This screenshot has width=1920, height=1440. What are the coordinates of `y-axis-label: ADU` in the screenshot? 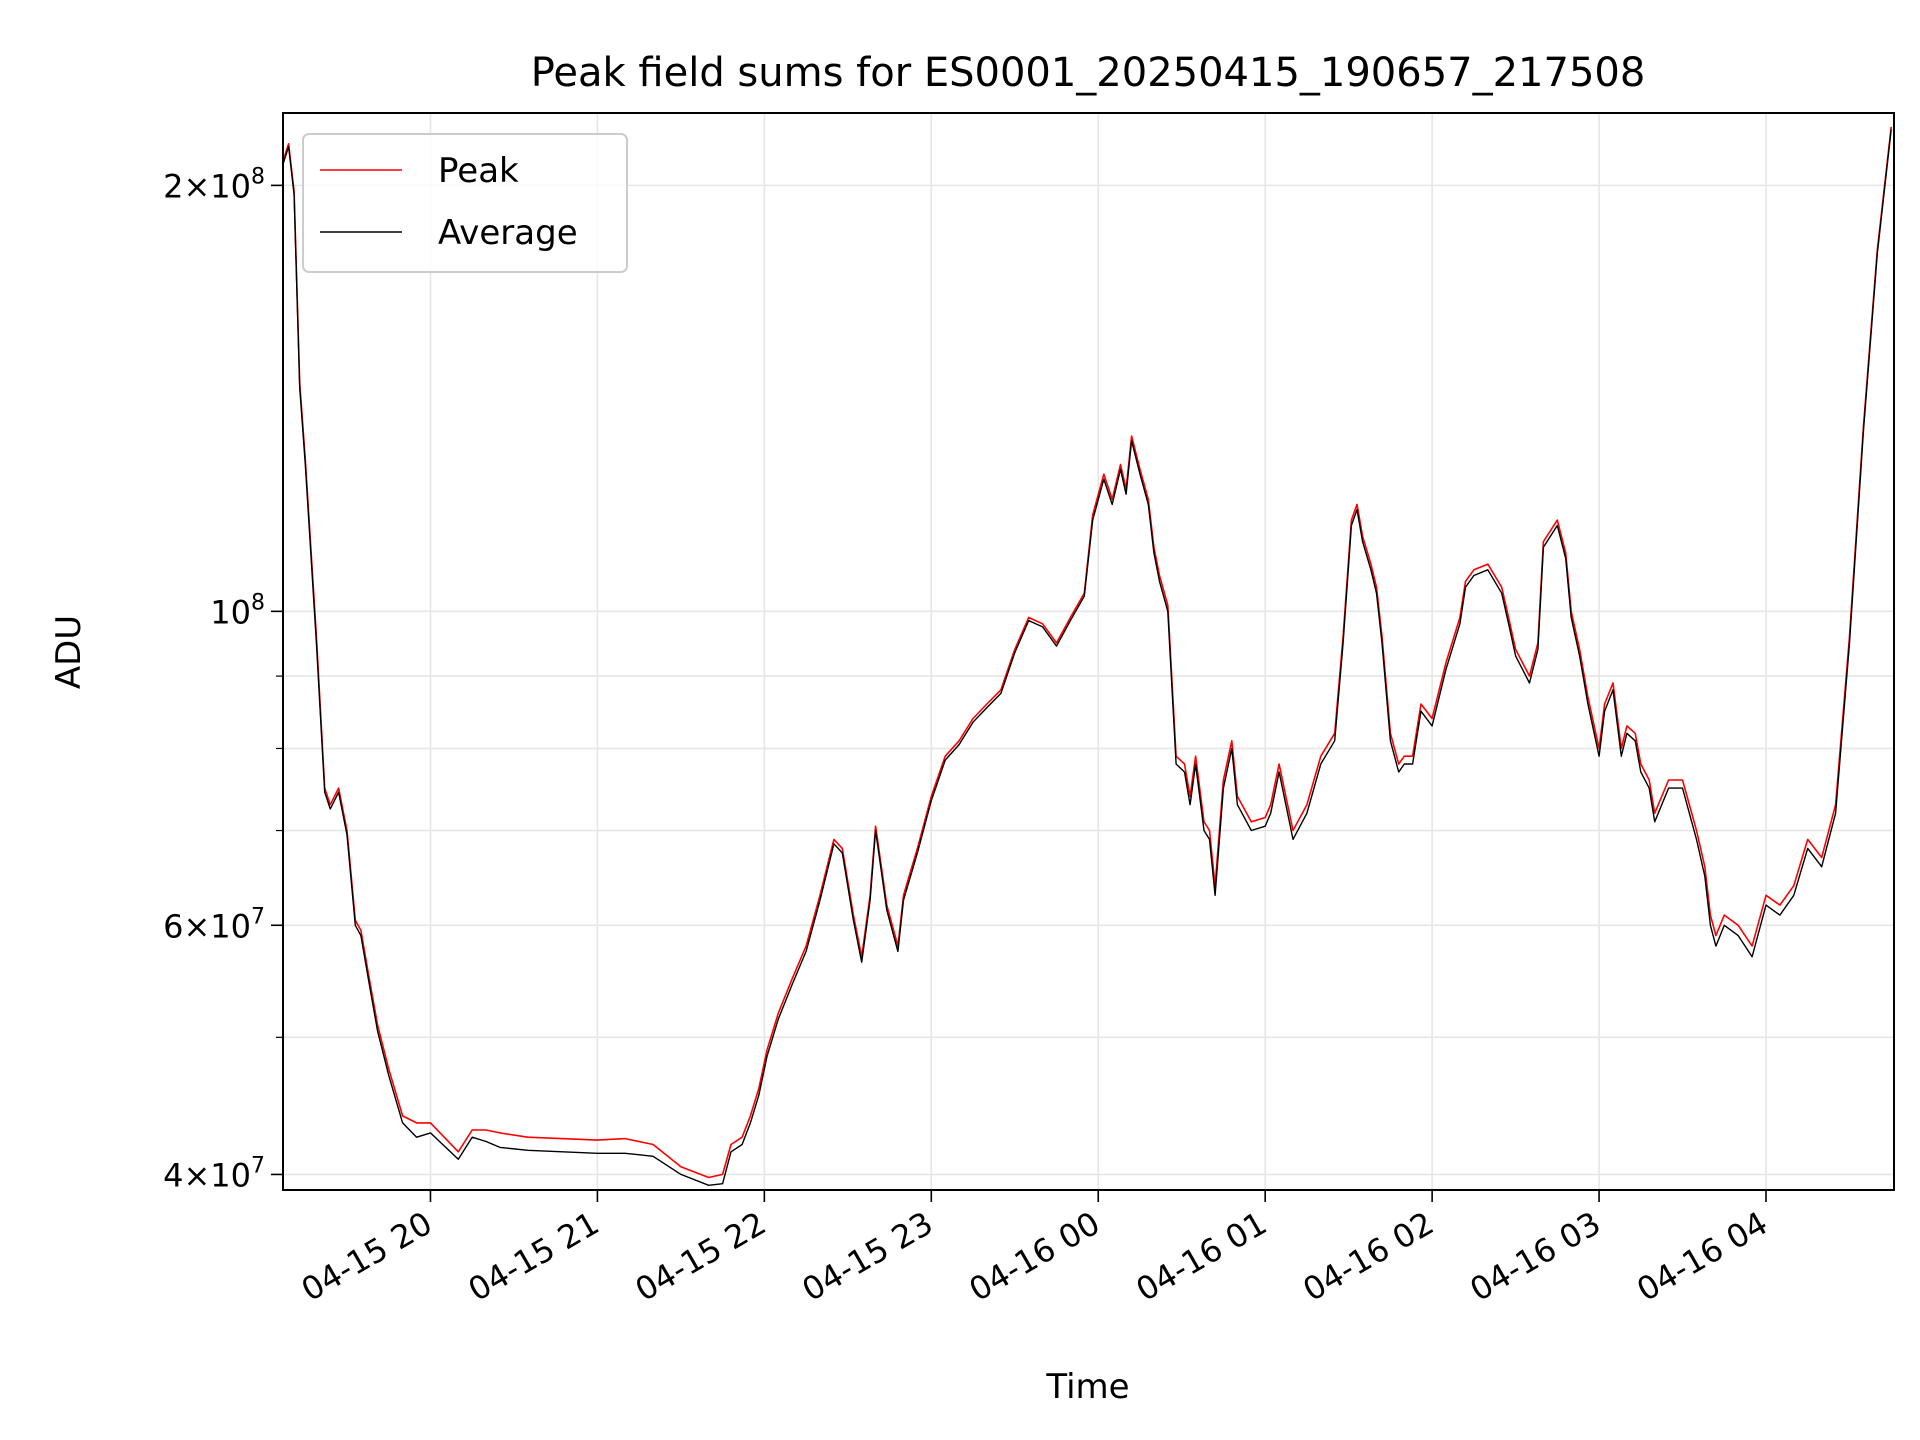 It's located at (69, 652).